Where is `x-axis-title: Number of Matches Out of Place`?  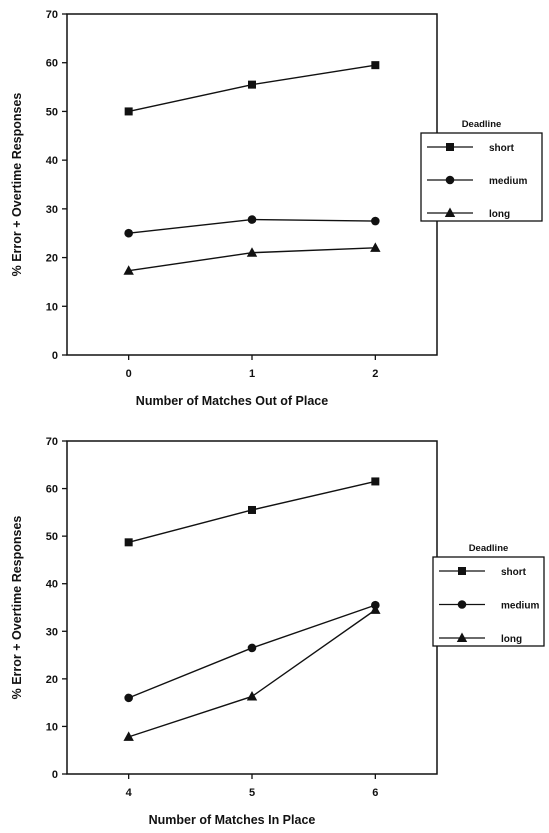 x-axis-title: Number of Matches Out of Place is located at coordinates (232, 401).